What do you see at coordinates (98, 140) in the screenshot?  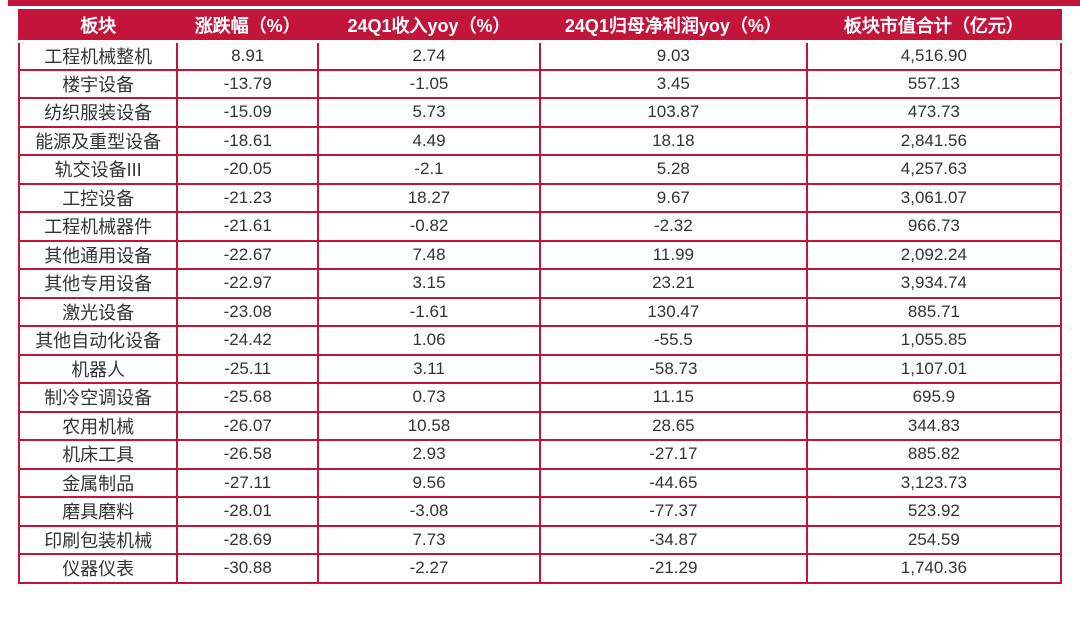 I see `sector-cell: 能源及重型设备` at bounding box center [98, 140].